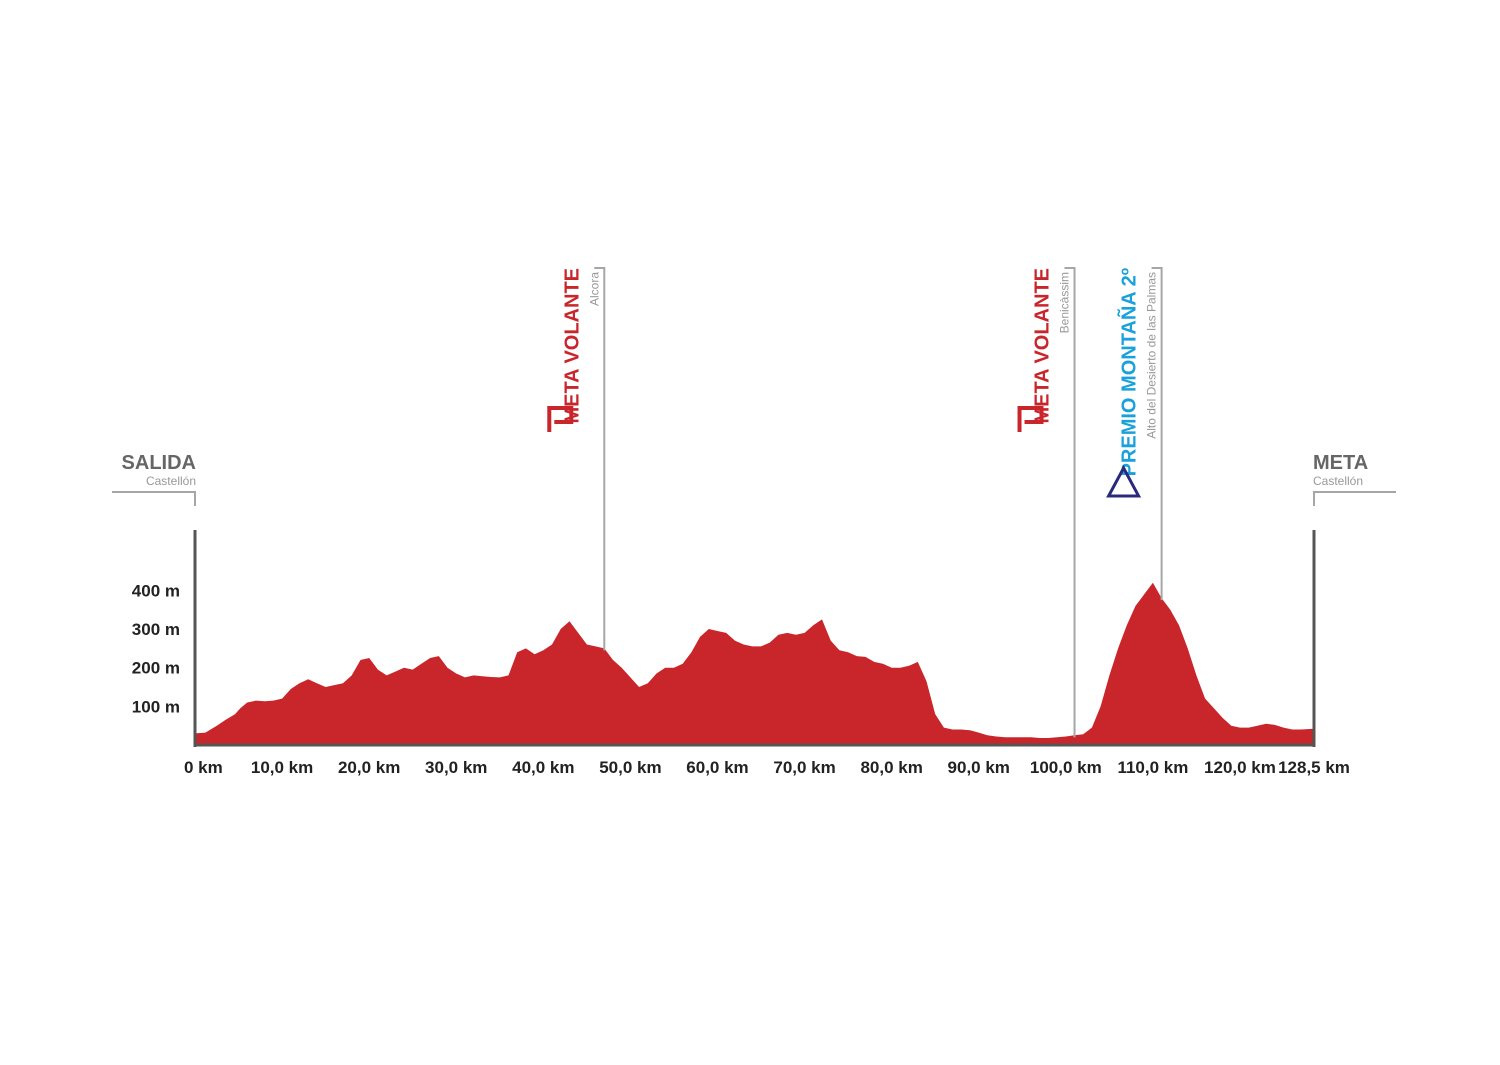 Image resolution: width=1500 pixels, height=1065 pixels. Describe the element at coordinates (156, 668) in the screenshot. I see `y-tick-label: 200 m` at that location.